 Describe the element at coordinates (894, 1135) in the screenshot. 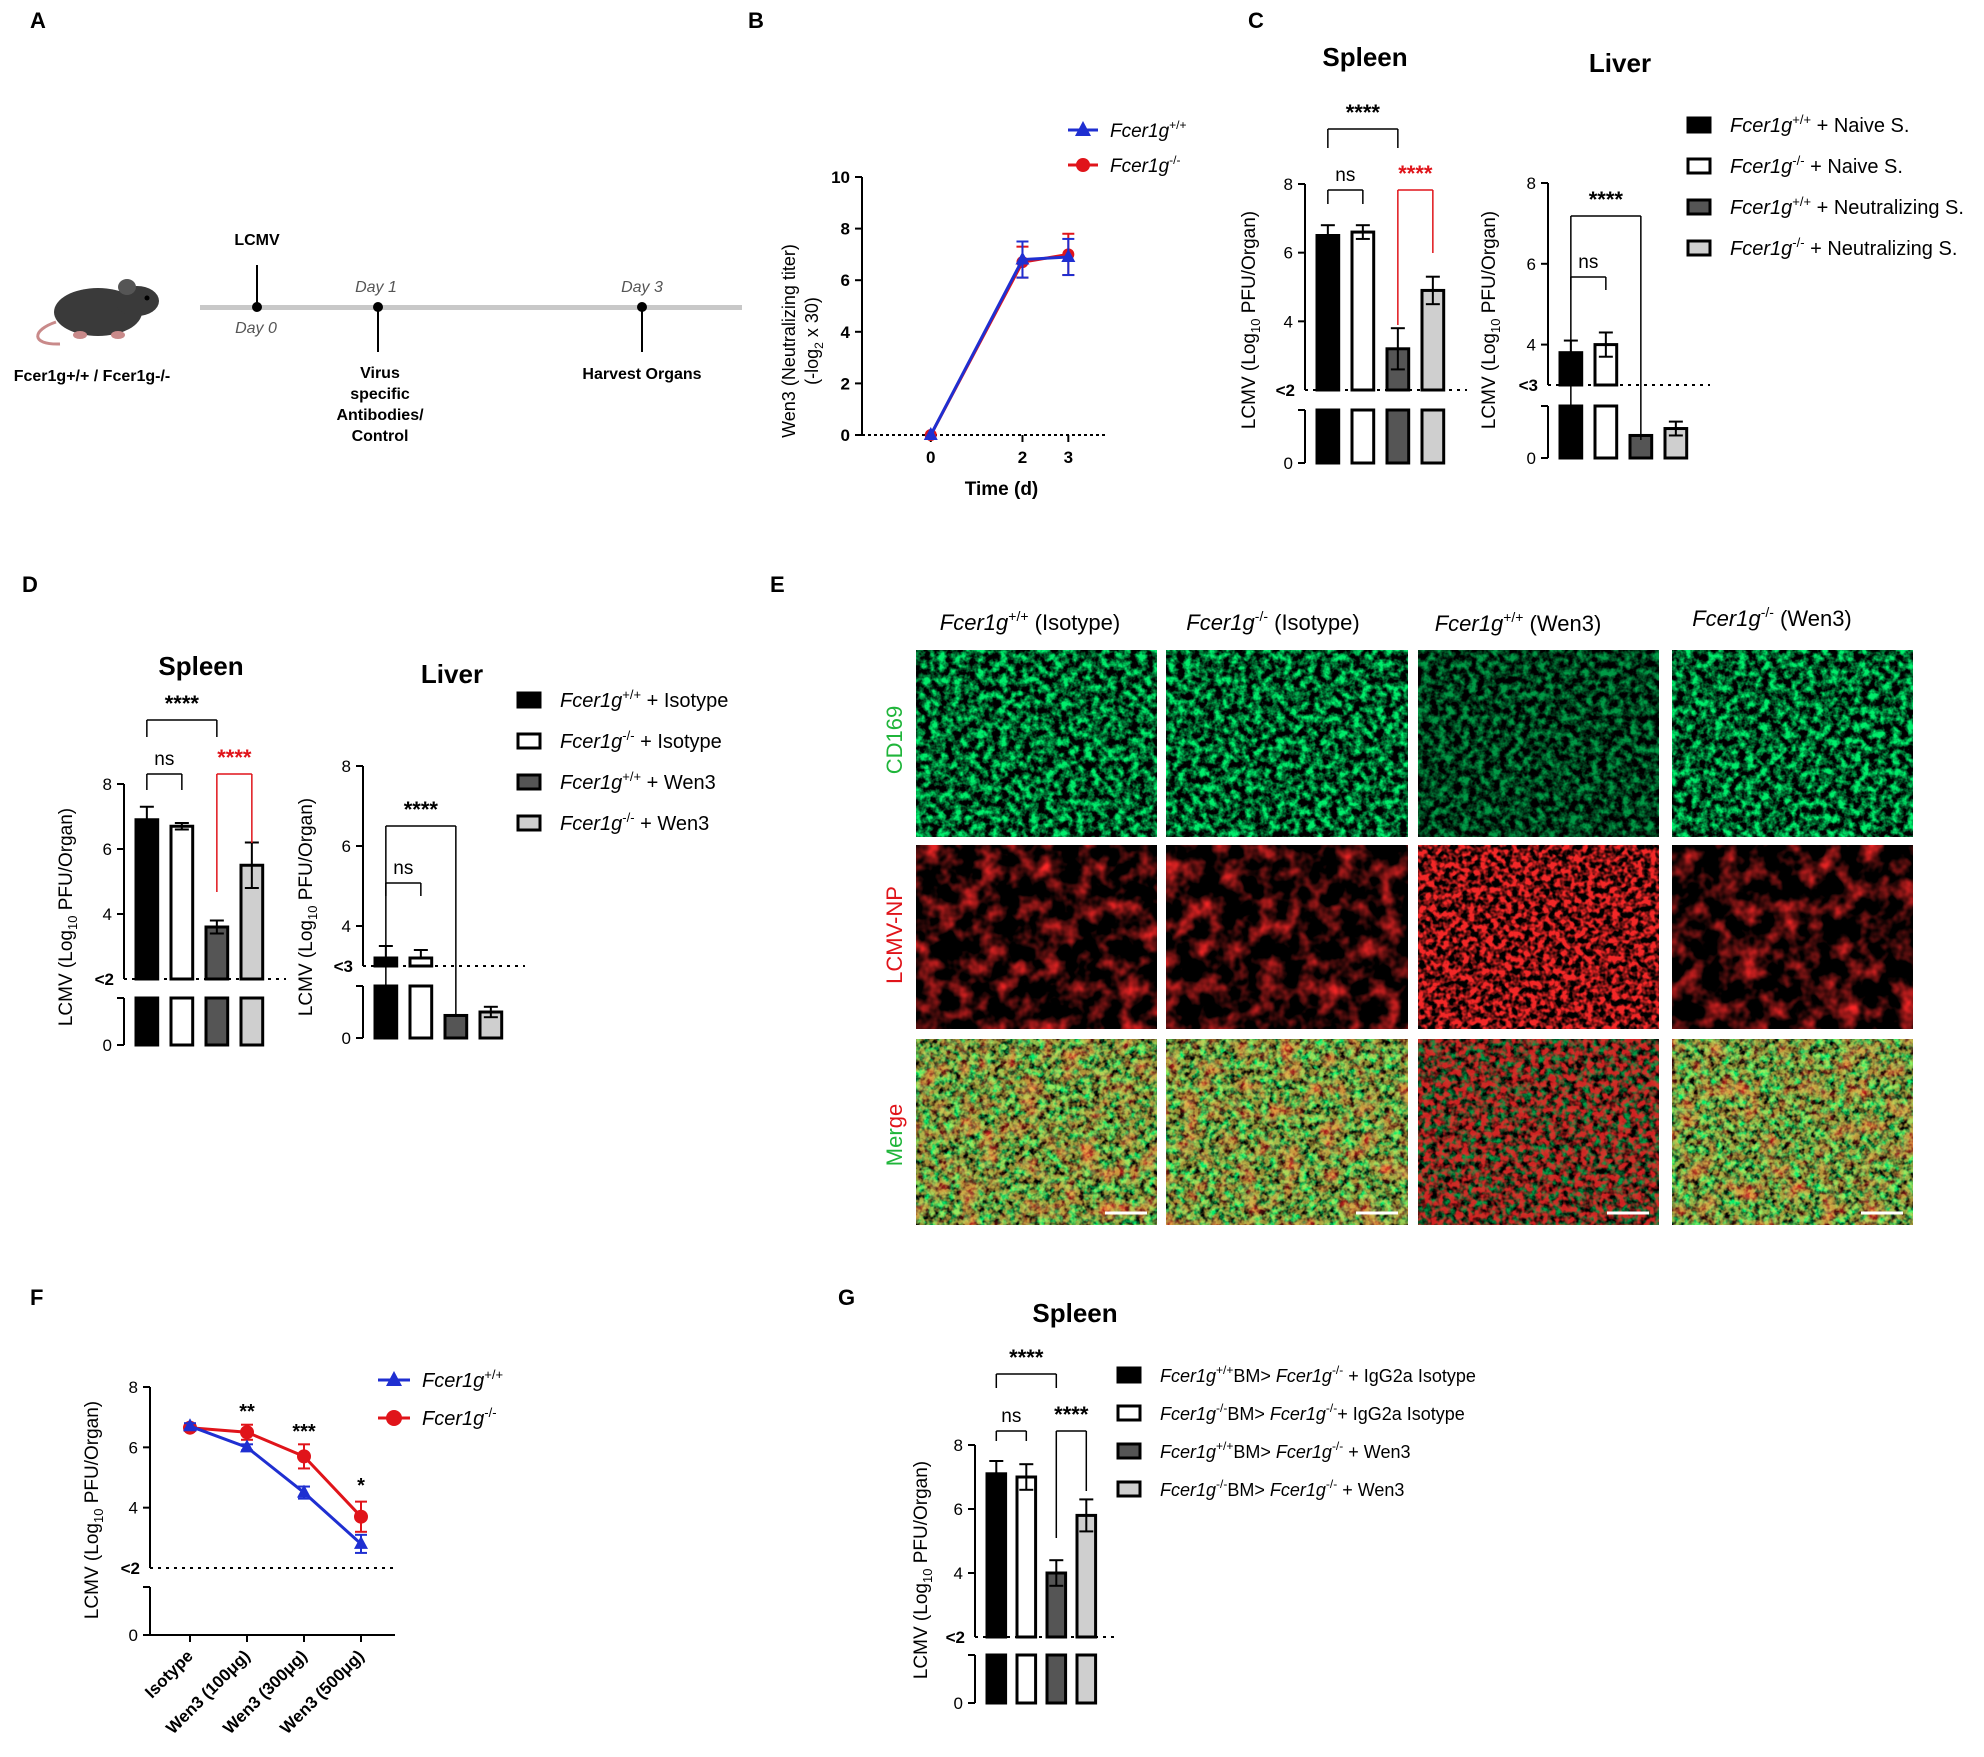

I see `row-label-merge: Merge` at that location.